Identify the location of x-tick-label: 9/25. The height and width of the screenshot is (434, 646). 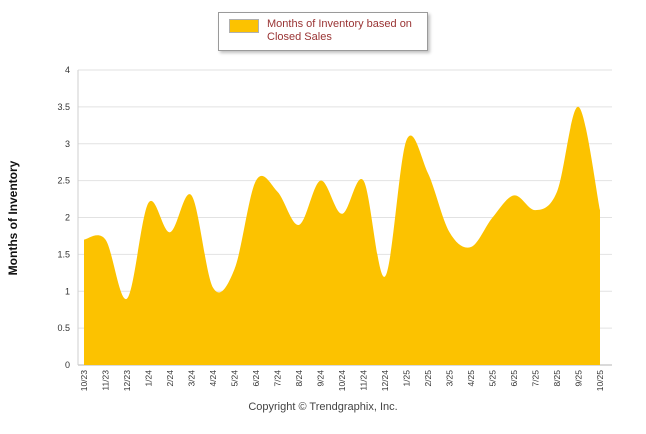
(579, 378).